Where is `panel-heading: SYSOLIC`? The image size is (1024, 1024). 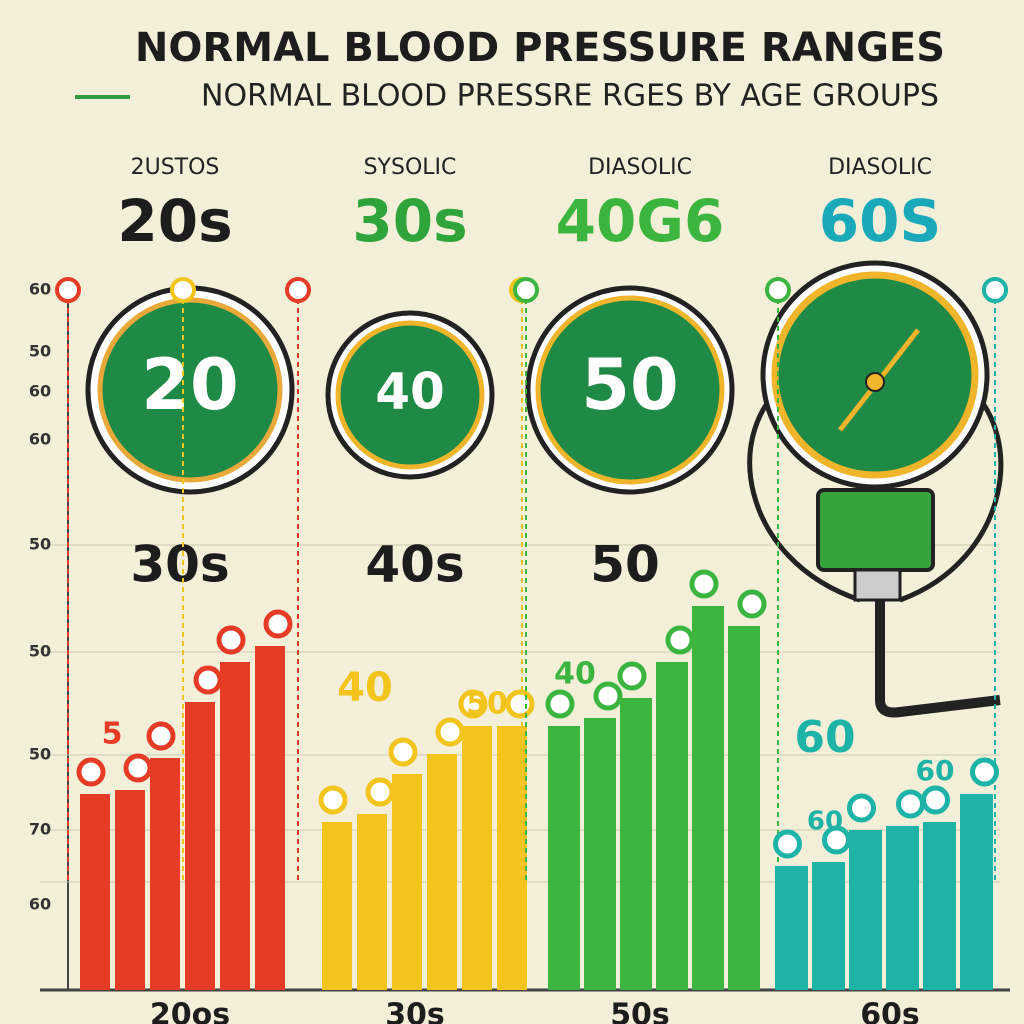
panel-heading: SYSOLIC is located at coordinates (410, 167).